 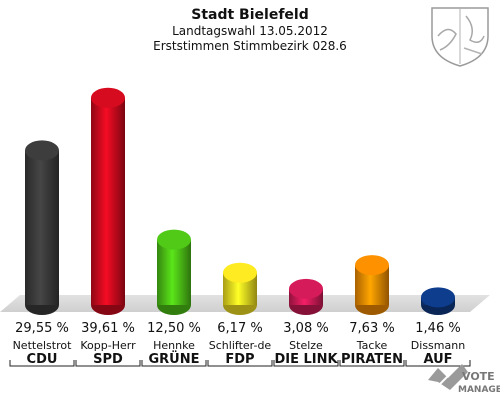 What do you see at coordinates (372, 345) in the screenshot?
I see `candidate-label: Tacke` at bounding box center [372, 345].